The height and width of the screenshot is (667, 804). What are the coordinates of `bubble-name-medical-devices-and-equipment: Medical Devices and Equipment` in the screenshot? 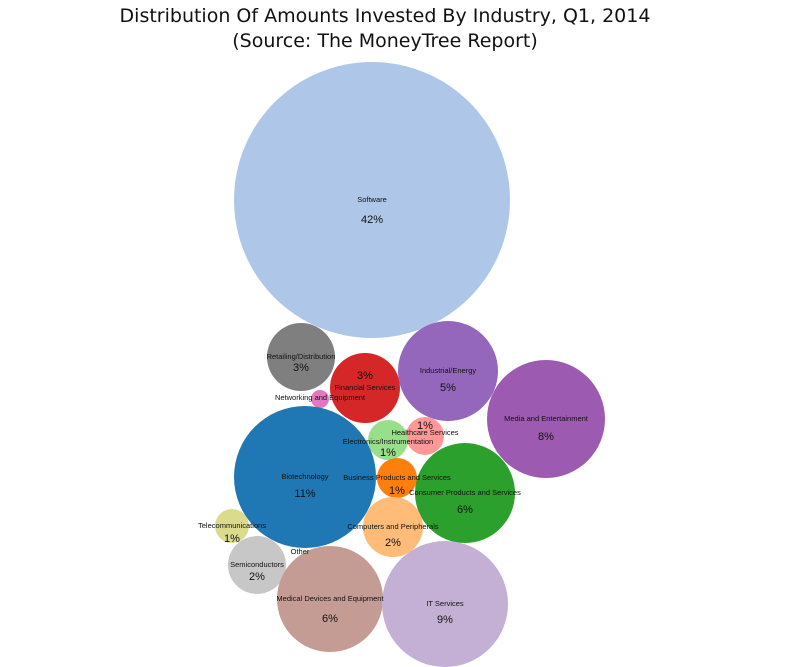 It's located at (330, 598).